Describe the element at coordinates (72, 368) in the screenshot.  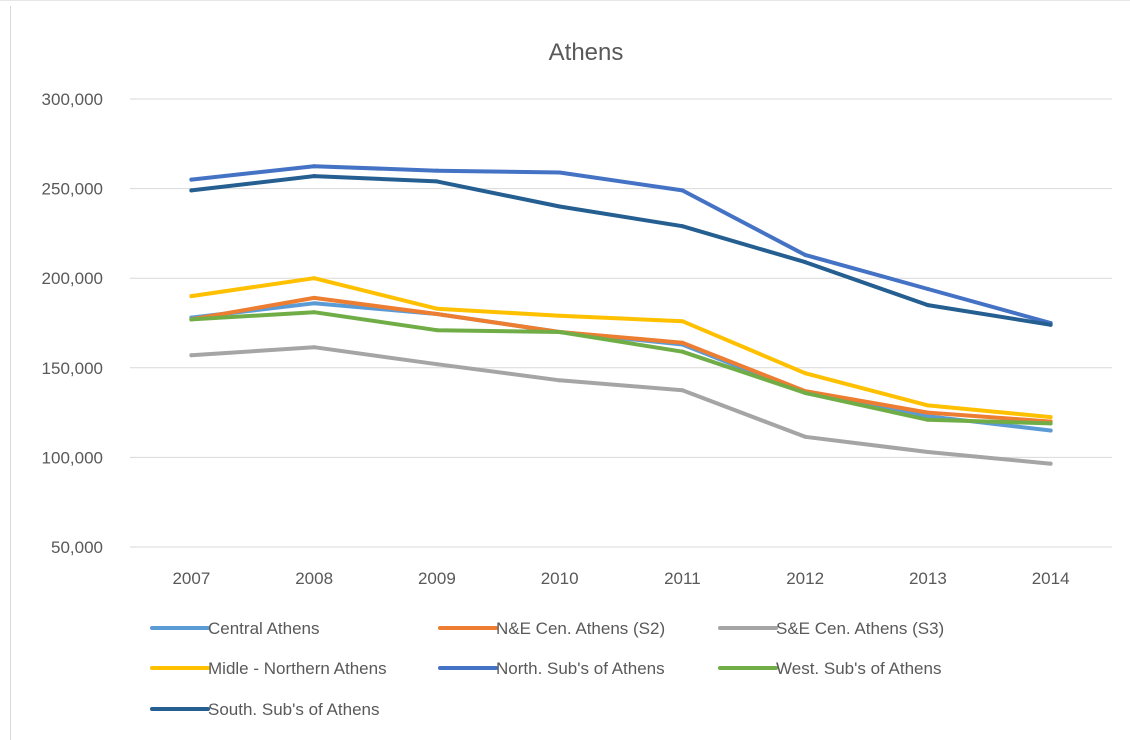
I see `y-tick-label: 150,000` at that location.